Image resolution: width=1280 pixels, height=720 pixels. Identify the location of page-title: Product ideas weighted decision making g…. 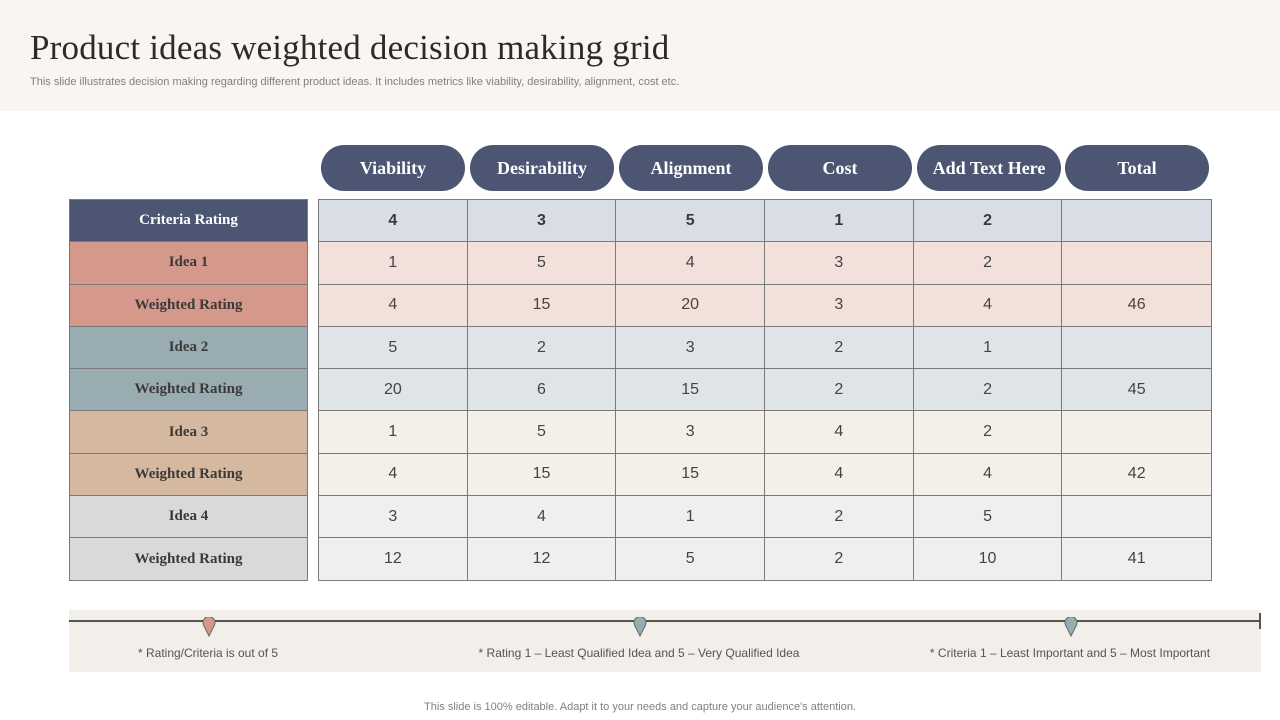
(350, 47).